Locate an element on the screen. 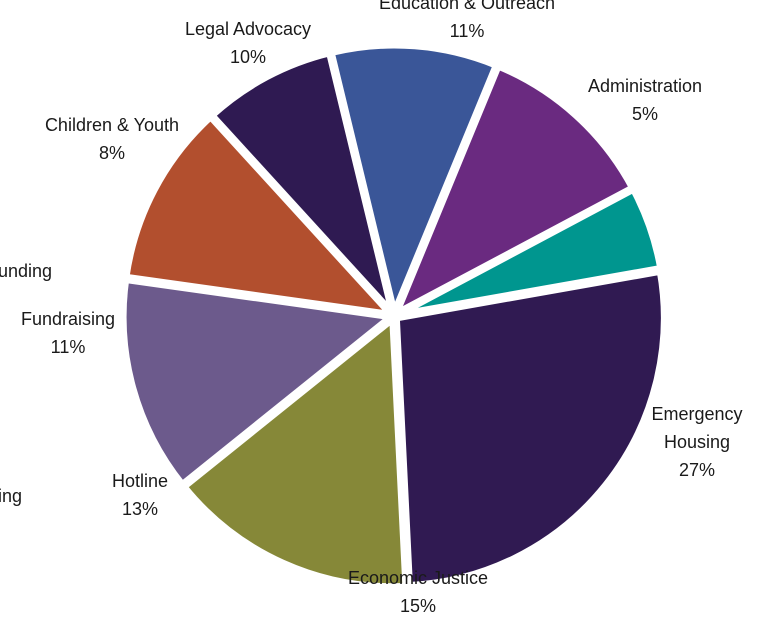 The image size is (764, 630). pie-label-percent: 13% is located at coordinates (140, 509).